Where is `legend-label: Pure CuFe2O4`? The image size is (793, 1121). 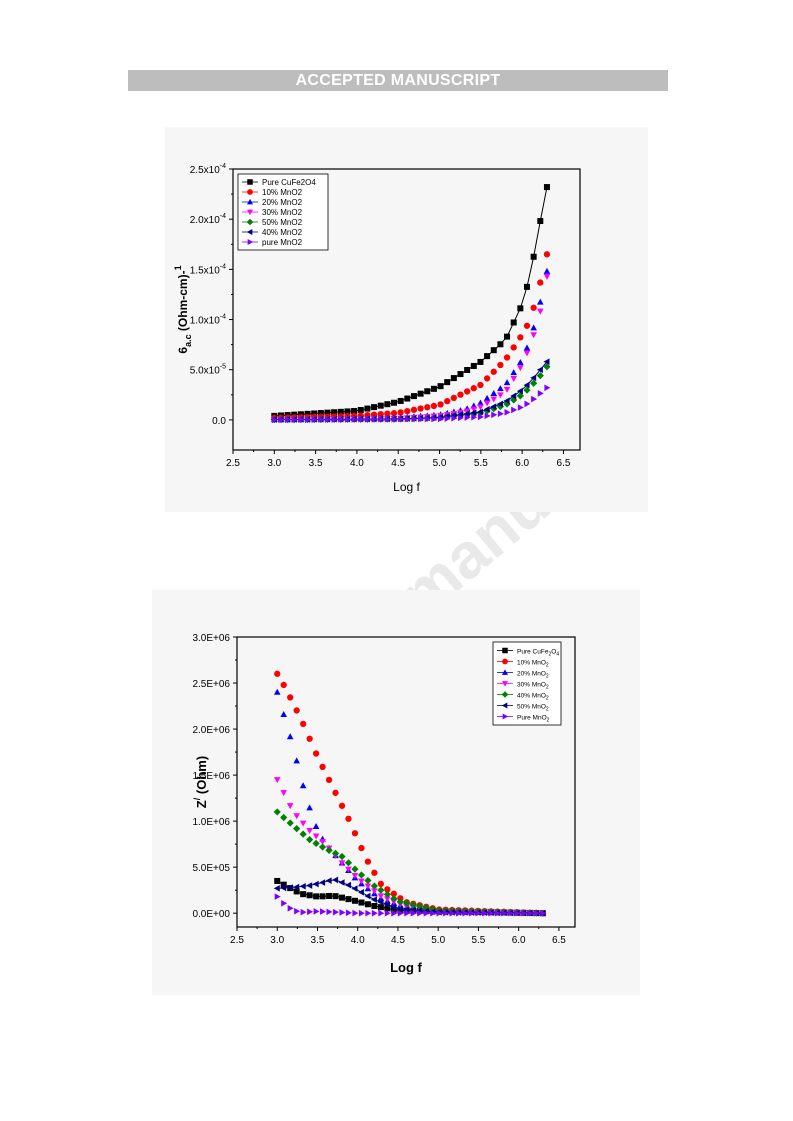
legend-label: Pure CuFe2O4 is located at coordinates (538, 653).